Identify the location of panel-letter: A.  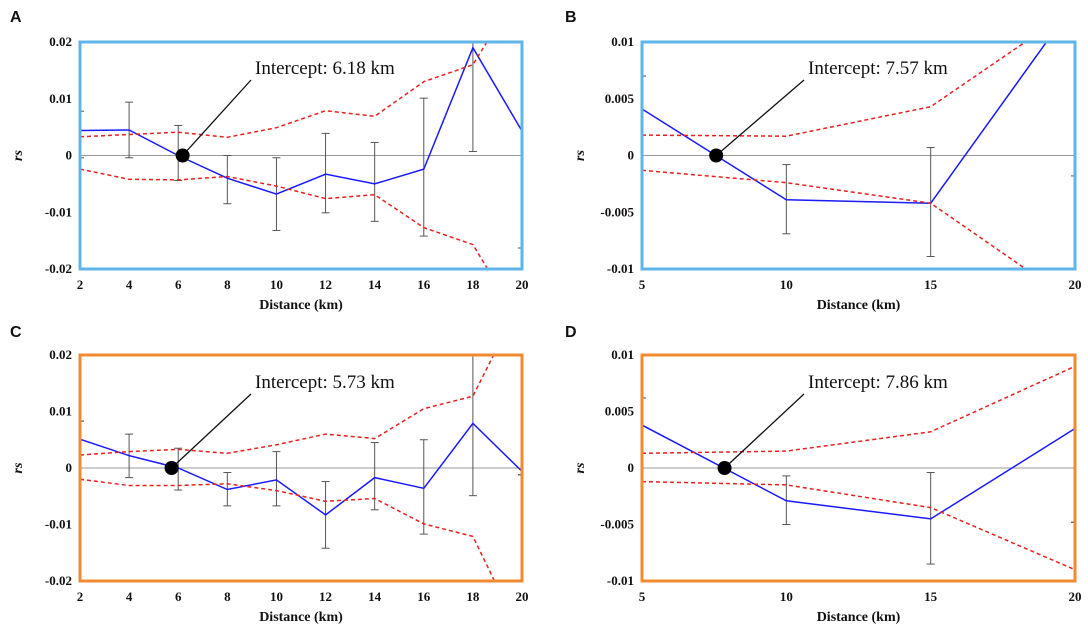
(16, 17).